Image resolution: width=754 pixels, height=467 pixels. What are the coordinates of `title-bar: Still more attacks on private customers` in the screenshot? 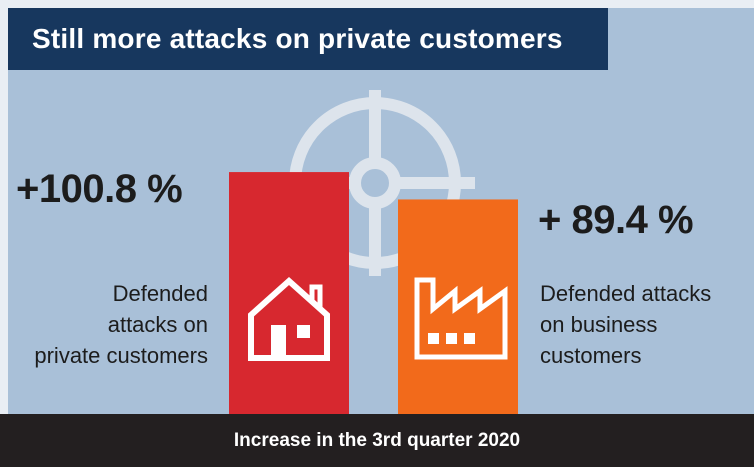 It's located at (308, 39).